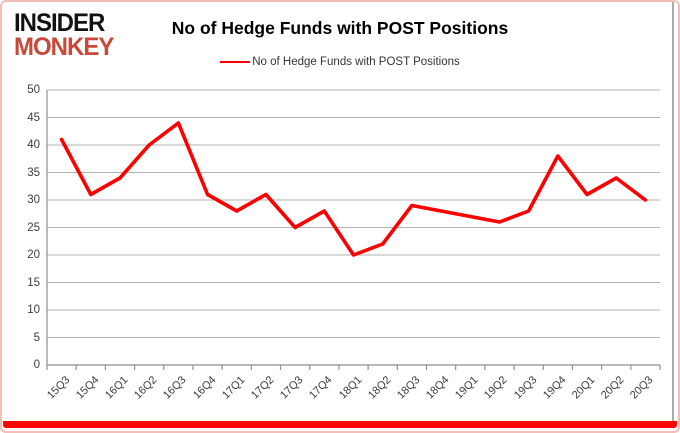 The image size is (680, 433). What do you see at coordinates (33, 227) in the screenshot?
I see `y-axis-label-25: 25` at bounding box center [33, 227].